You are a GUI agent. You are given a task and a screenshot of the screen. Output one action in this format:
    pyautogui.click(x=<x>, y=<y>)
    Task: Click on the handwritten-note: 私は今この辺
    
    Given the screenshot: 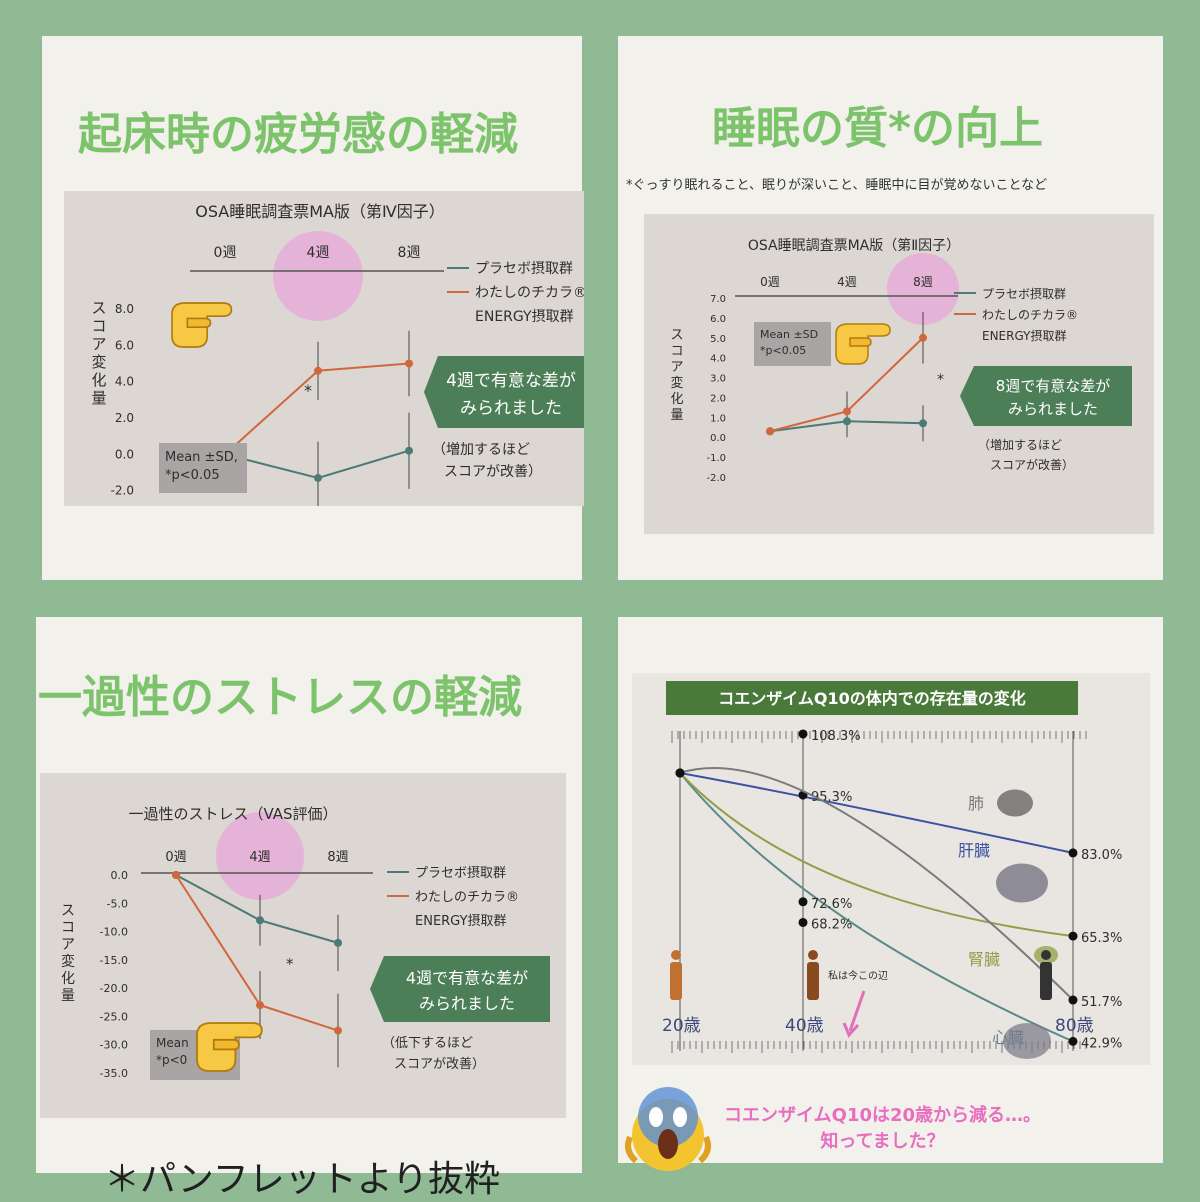 What is the action you would take?
    pyautogui.click(x=858, y=975)
    